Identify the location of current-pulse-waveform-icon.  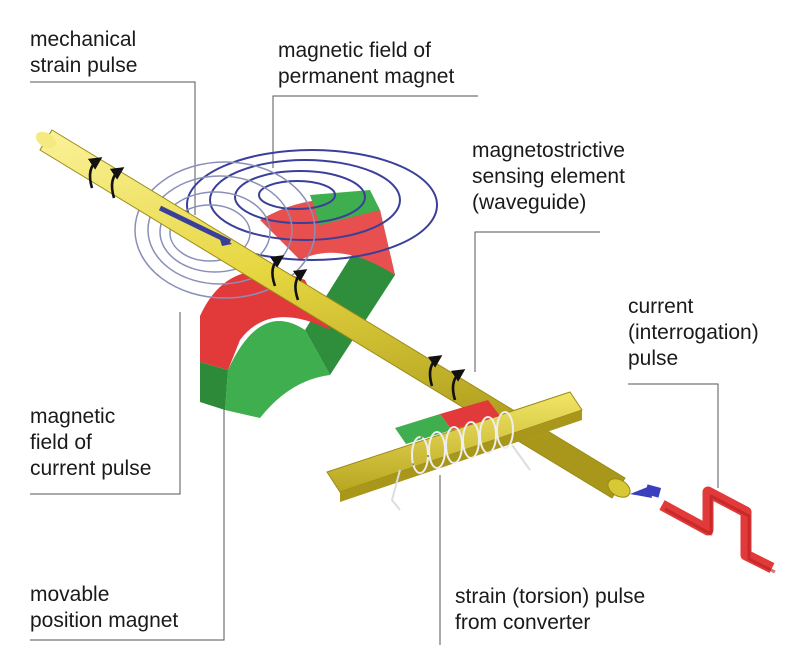
(717, 530).